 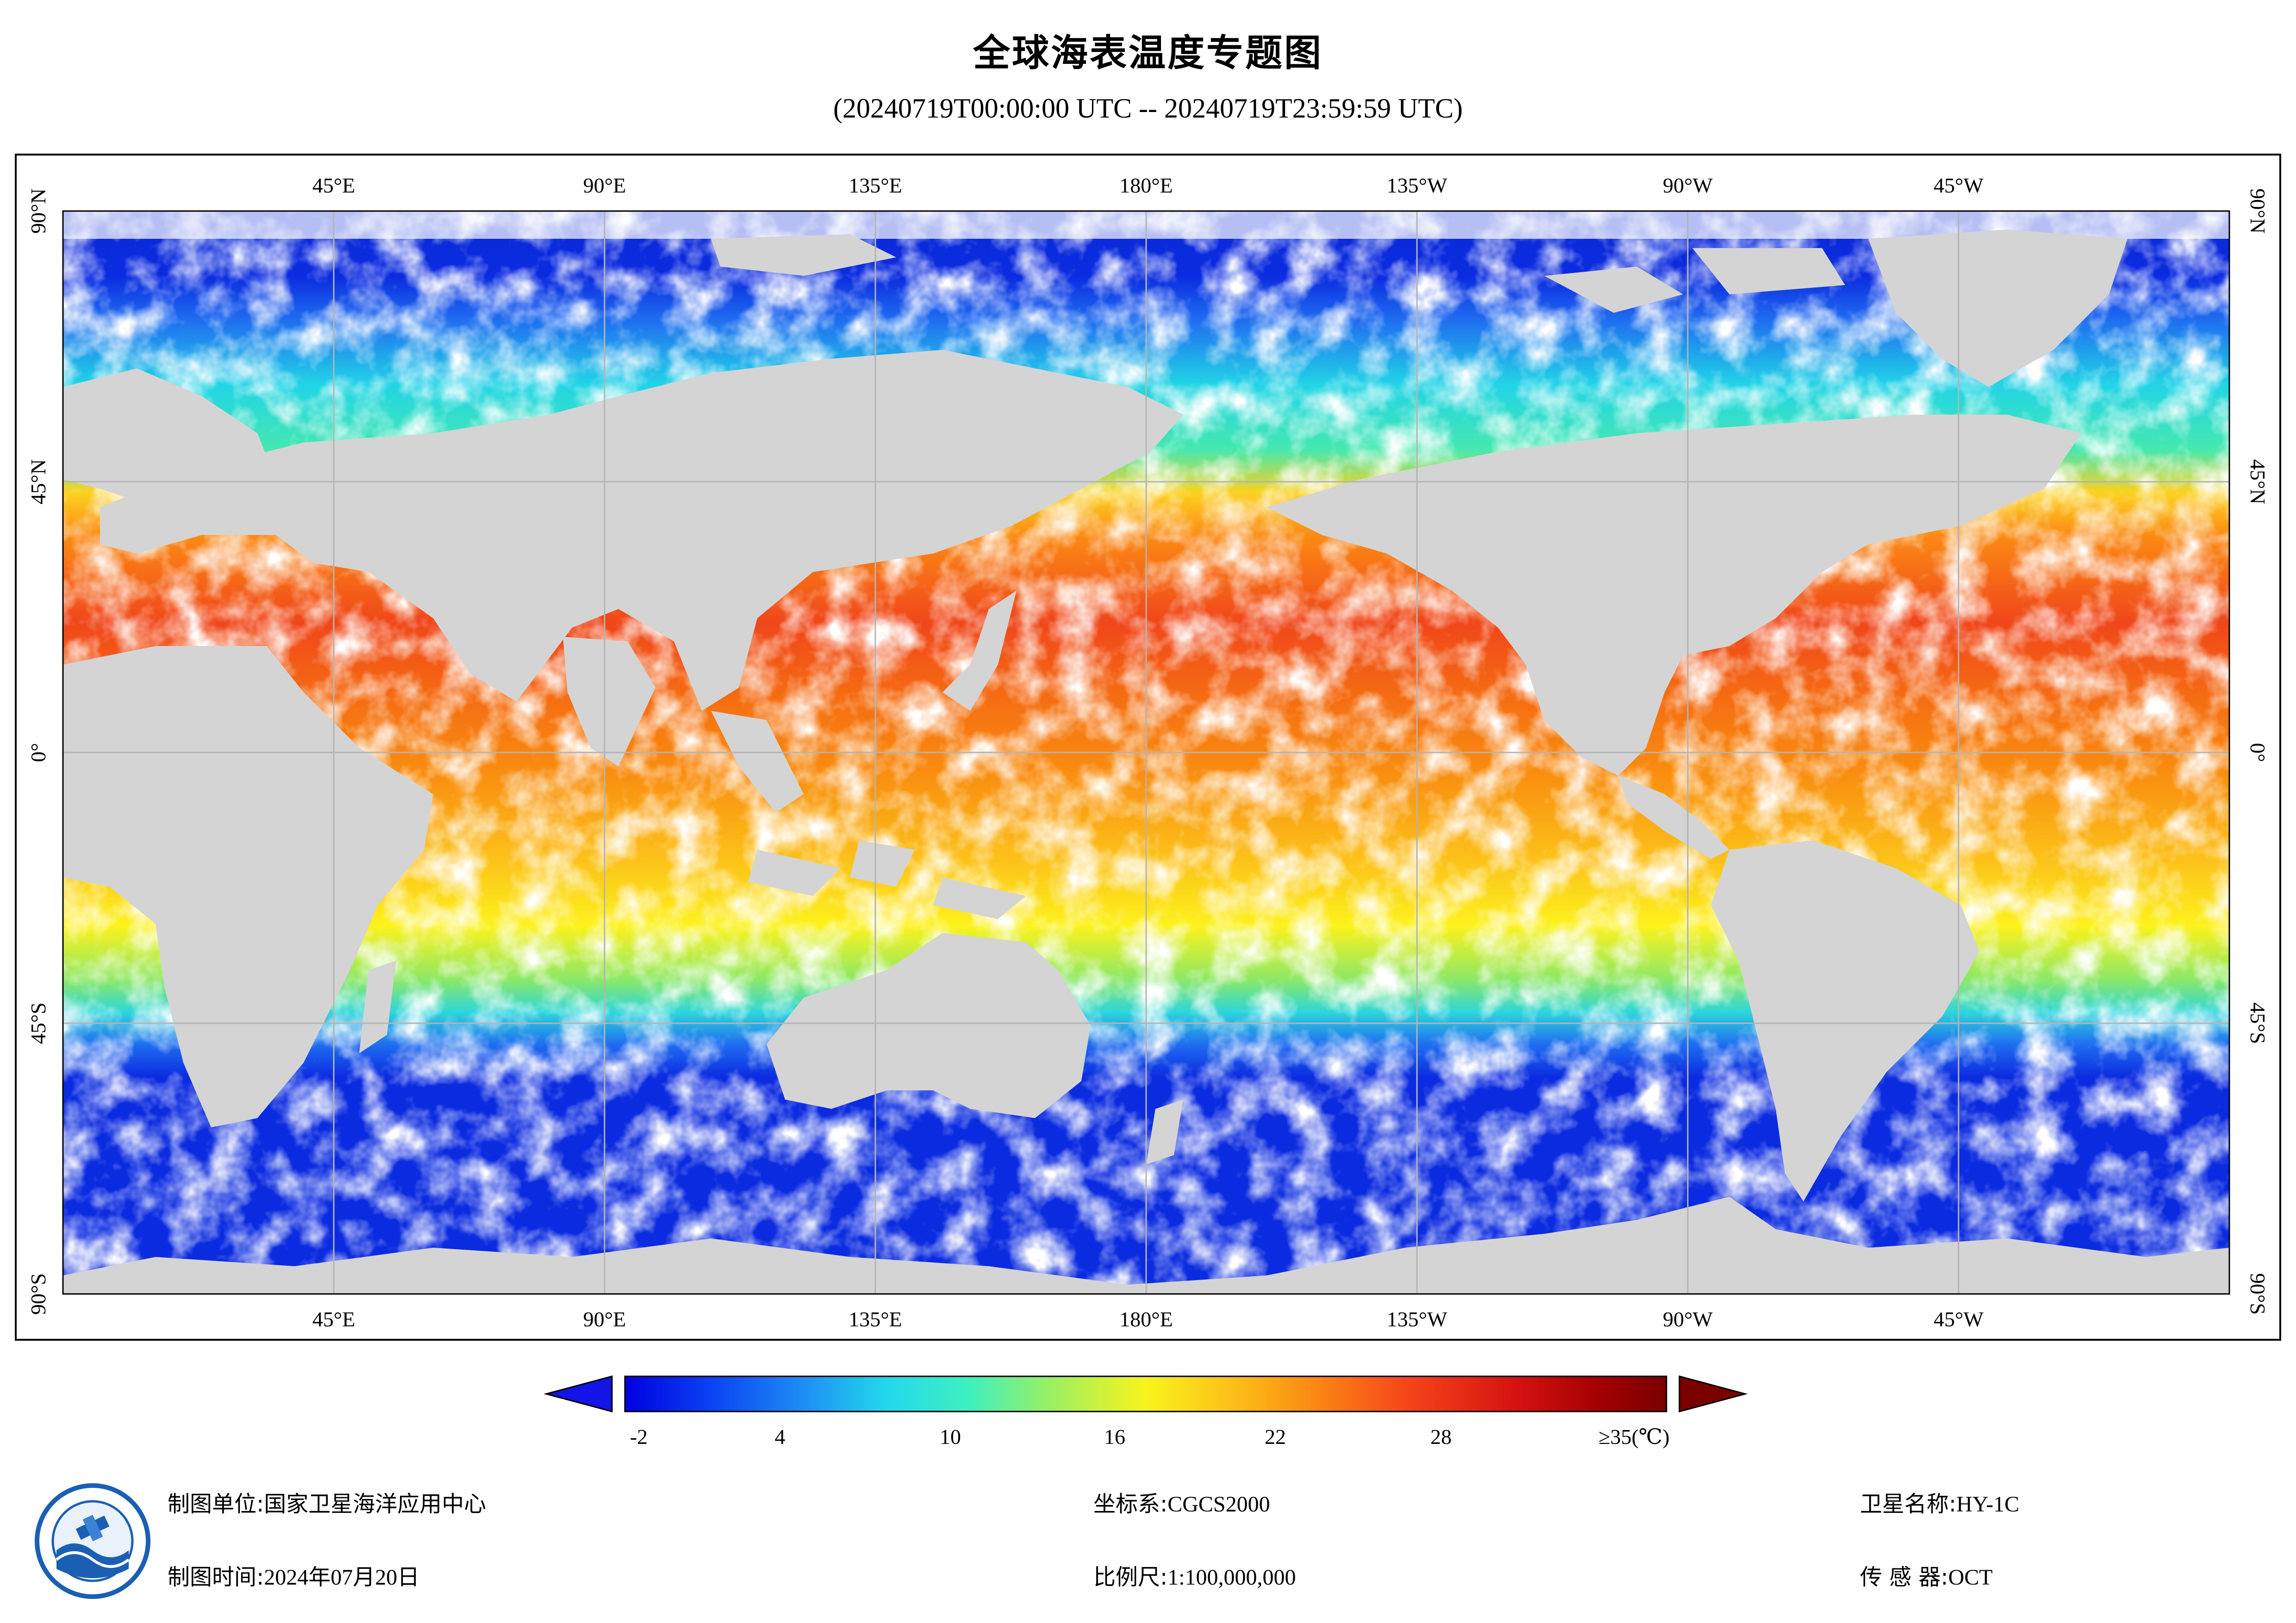 I want to click on info-date-value: 2024年07月20日, so click(x=342, y=1577).